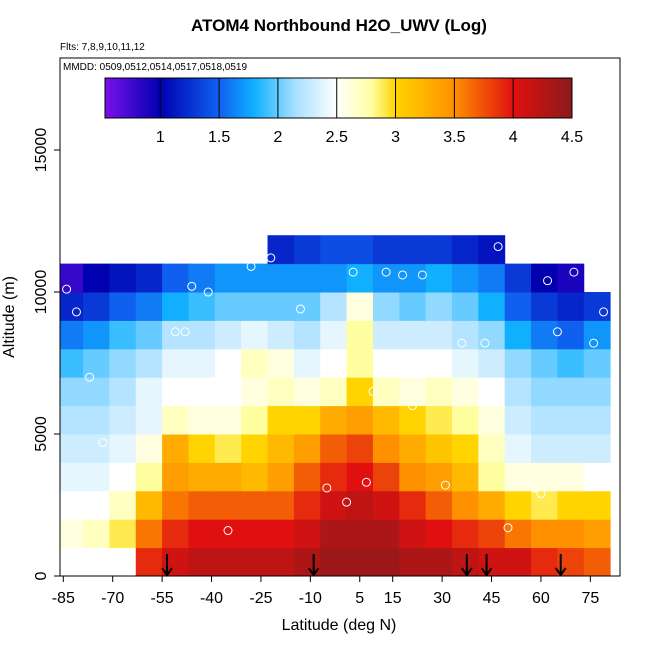  I want to click on colorbar-tick-label: 1, so click(160, 137).